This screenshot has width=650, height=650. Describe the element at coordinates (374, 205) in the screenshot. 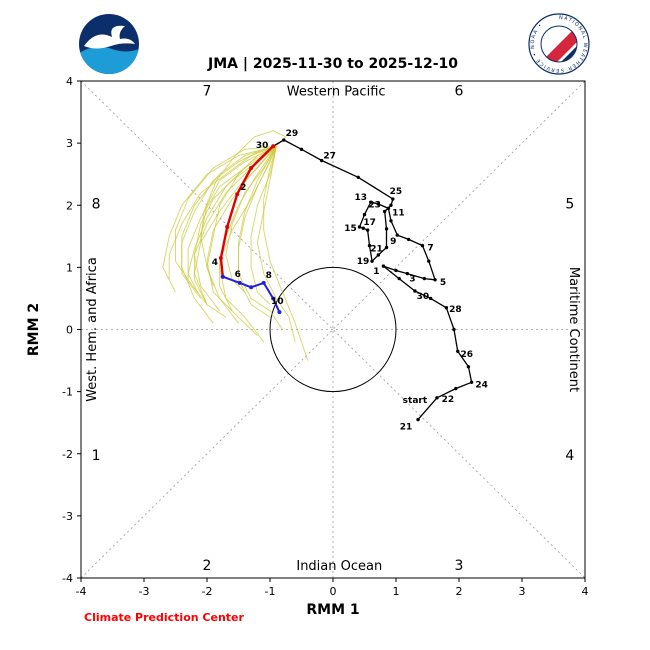

I see `observed-day-label: 23` at that location.